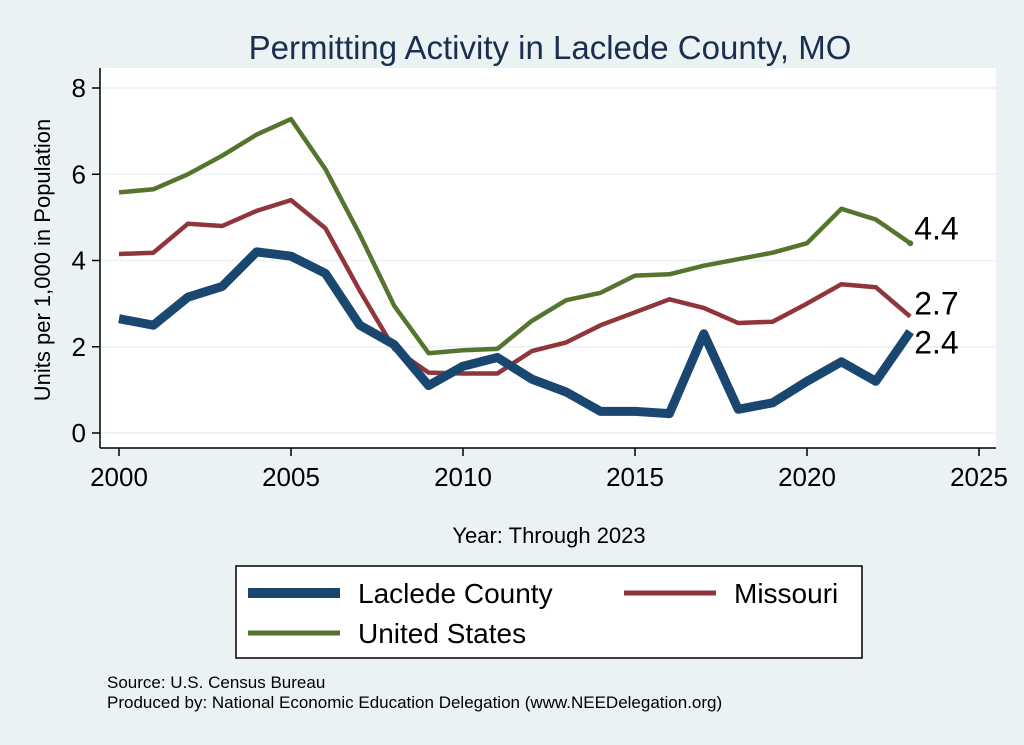  Describe the element at coordinates (936, 285) in the screenshot. I see `end-labels: 2.42.7 4.4` at that location.